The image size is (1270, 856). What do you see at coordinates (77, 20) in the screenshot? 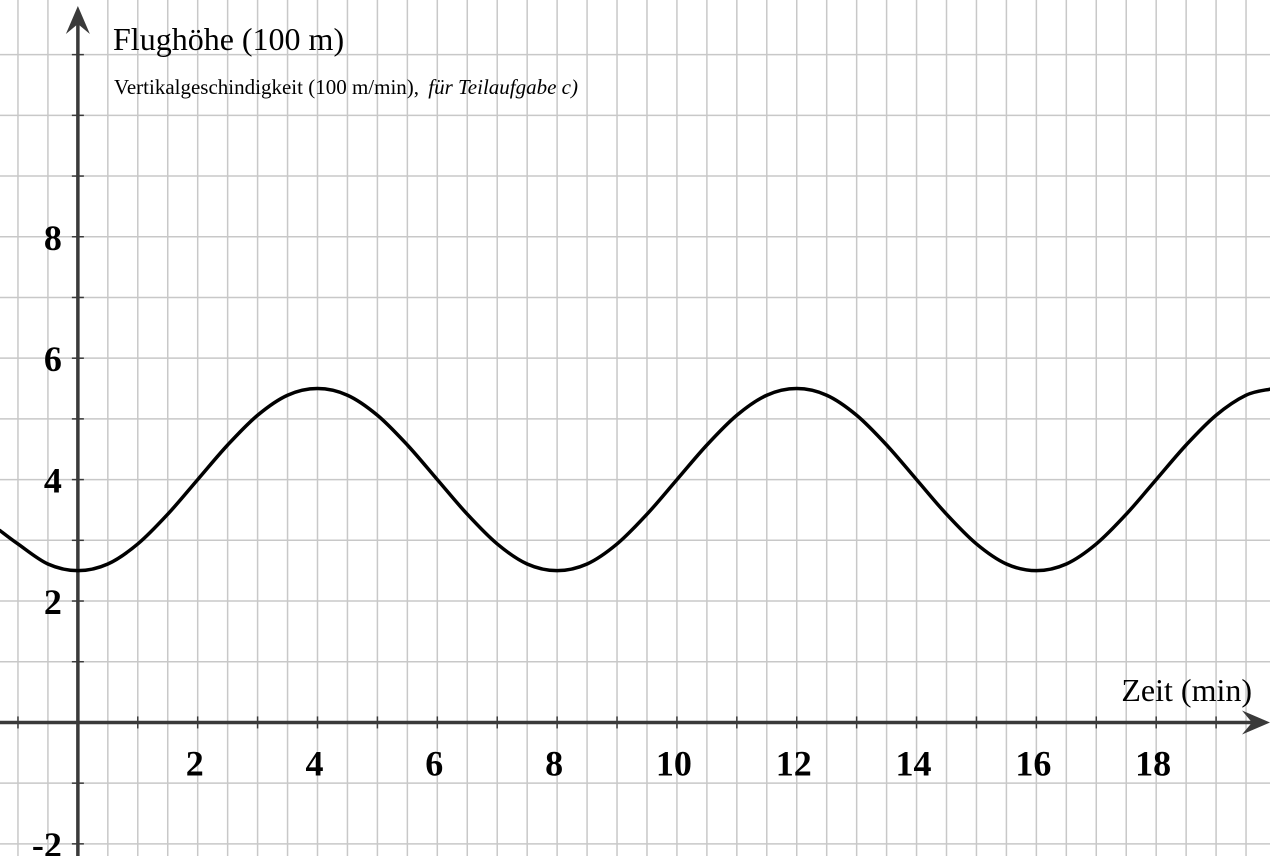
I see `y-axis-arrow` at bounding box center [77, 20].